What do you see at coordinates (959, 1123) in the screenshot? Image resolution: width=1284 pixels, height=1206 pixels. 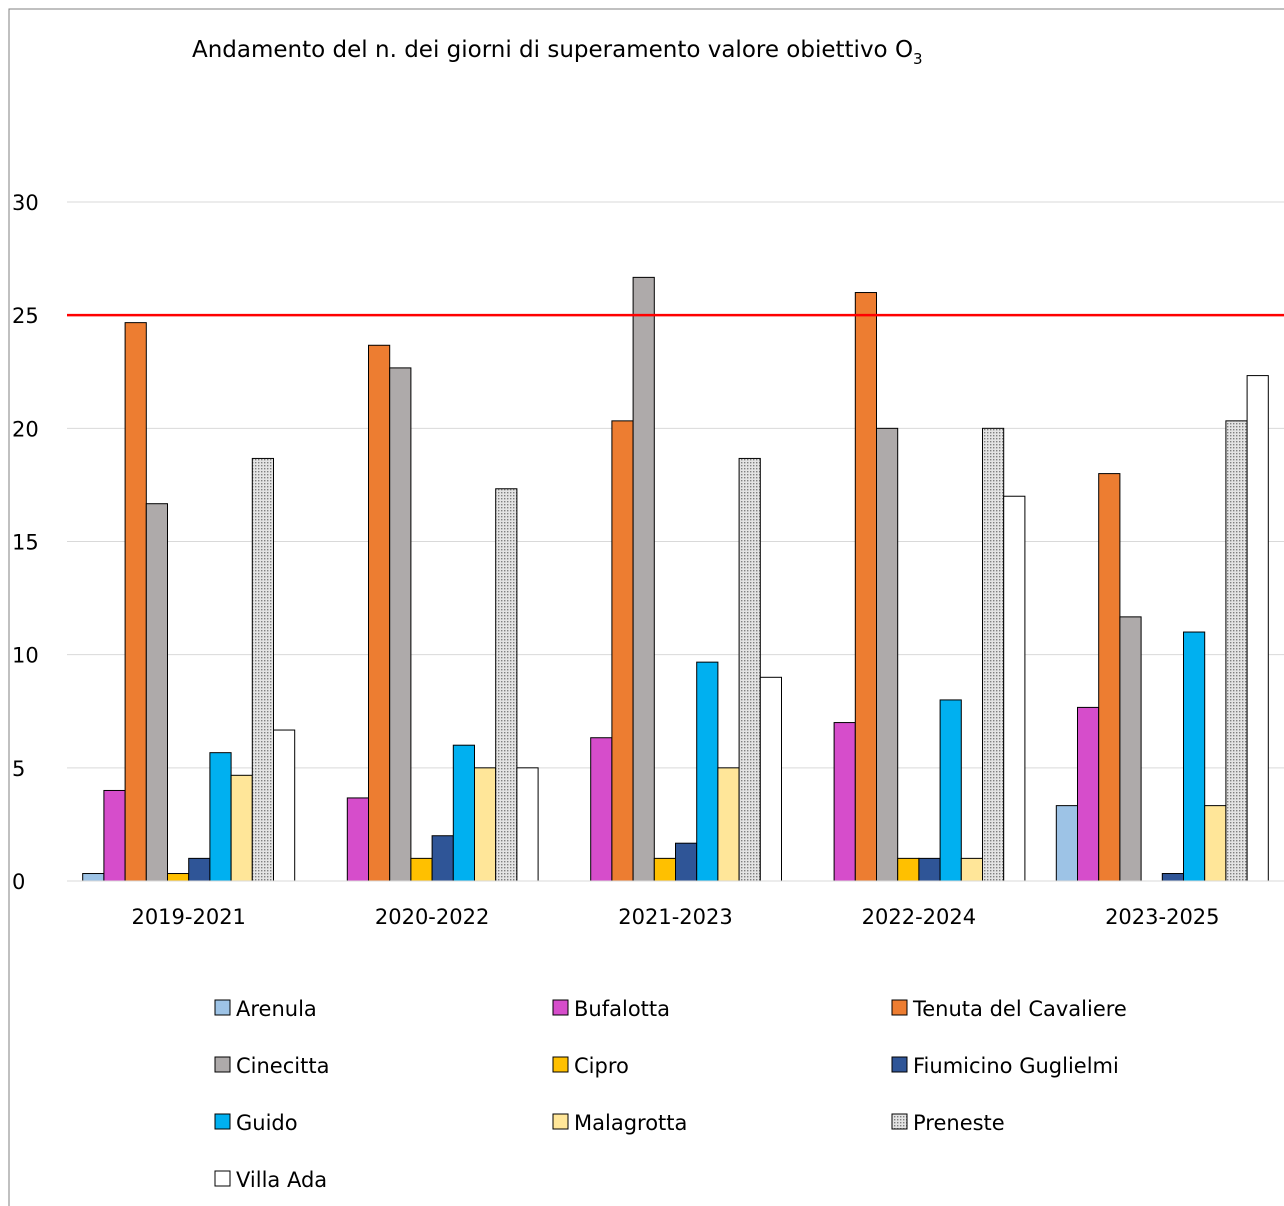 I see `legend-label-preneste: Preneste` at bounding box center [959, 1123].